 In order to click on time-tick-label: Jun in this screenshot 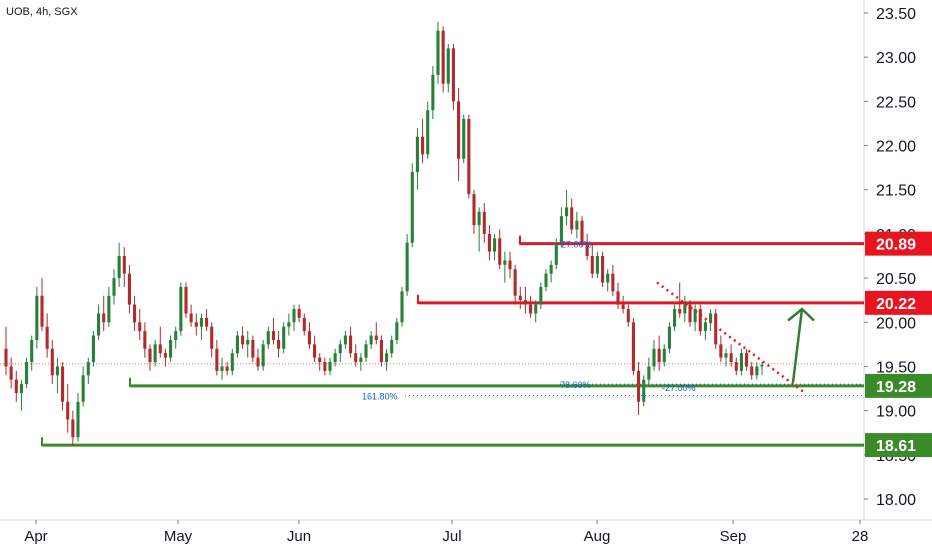, I will do `click(299, 536)`.